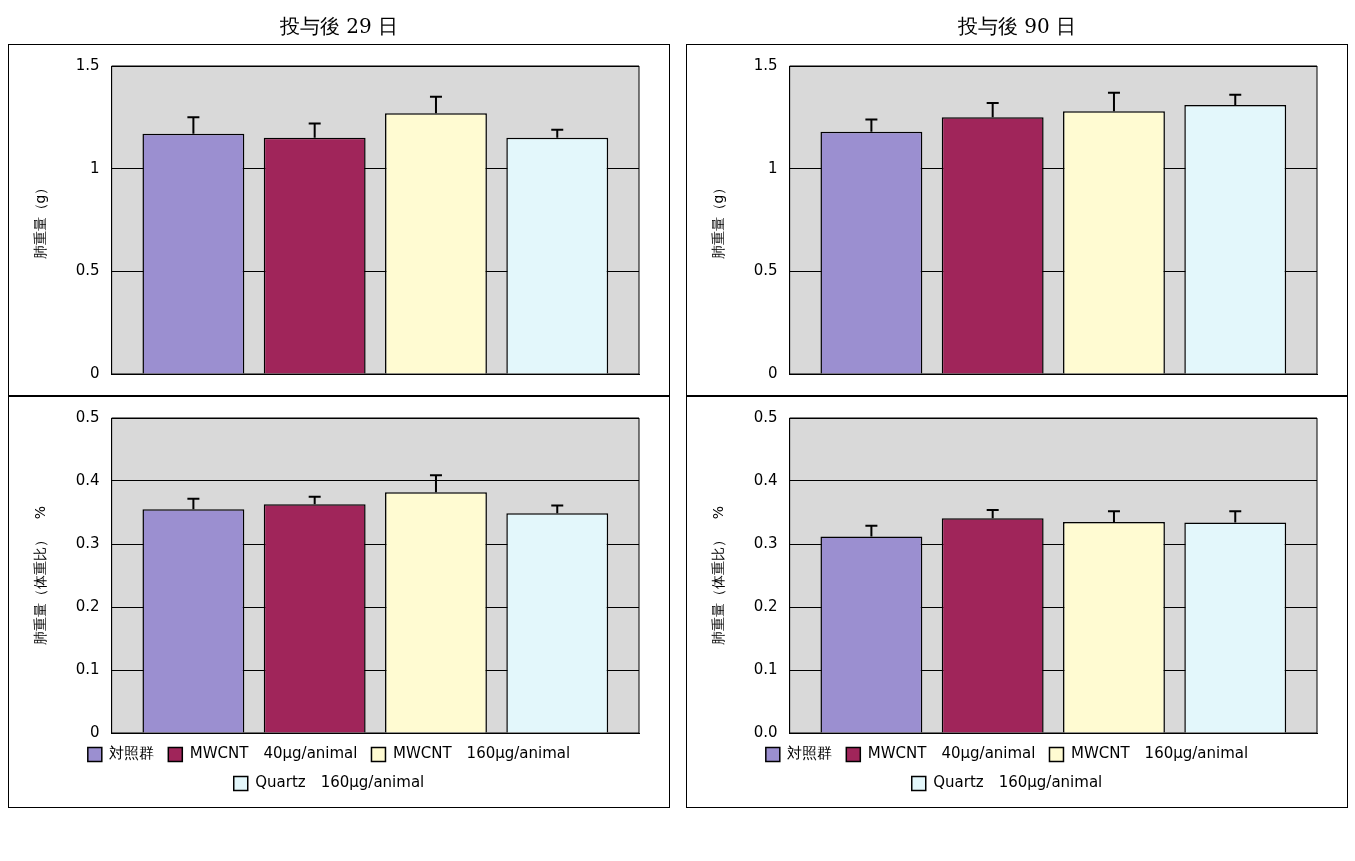  What do you see at coordinates (339, 26) in the screenshot?
I see `chart-title: 投与後 29 日` at bounding box center [339, 26].